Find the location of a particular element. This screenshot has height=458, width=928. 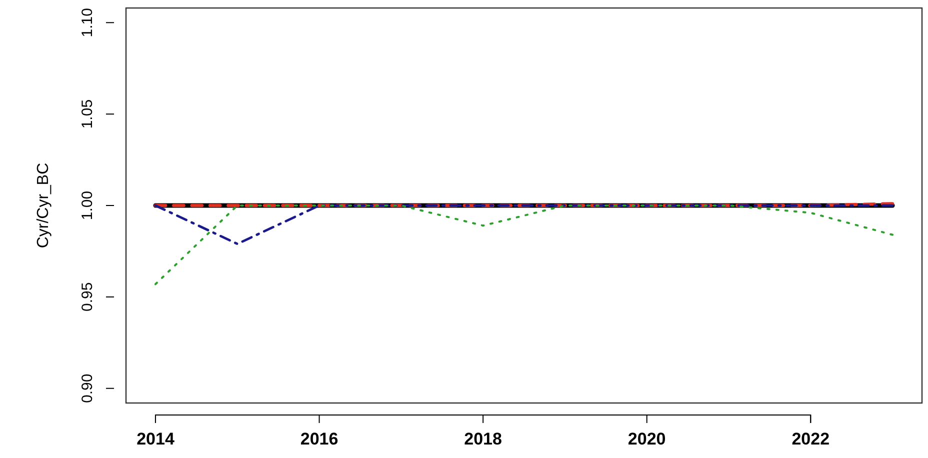

y-tick-label: 1.00 is located at coordinates (87, 205).